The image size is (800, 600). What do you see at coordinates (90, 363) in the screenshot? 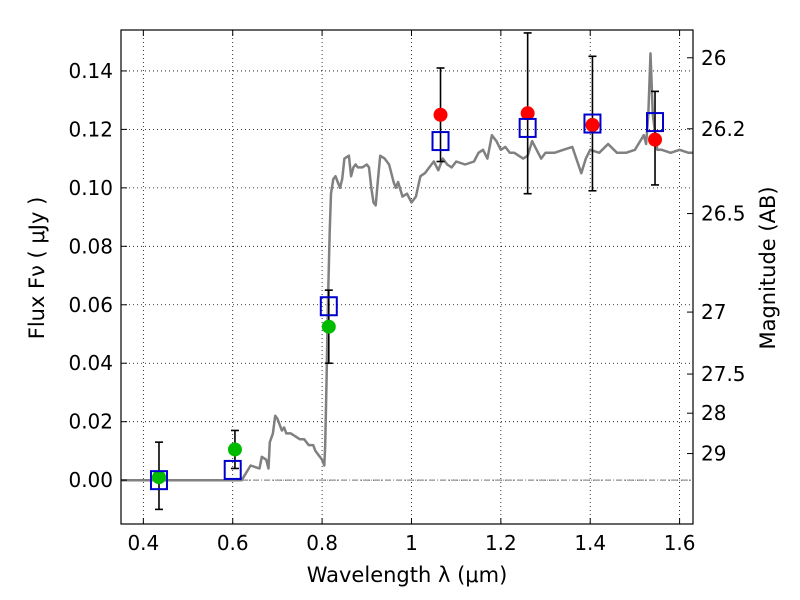
I see `y-tick-label: 0.04` at bounding box center [90, 363].